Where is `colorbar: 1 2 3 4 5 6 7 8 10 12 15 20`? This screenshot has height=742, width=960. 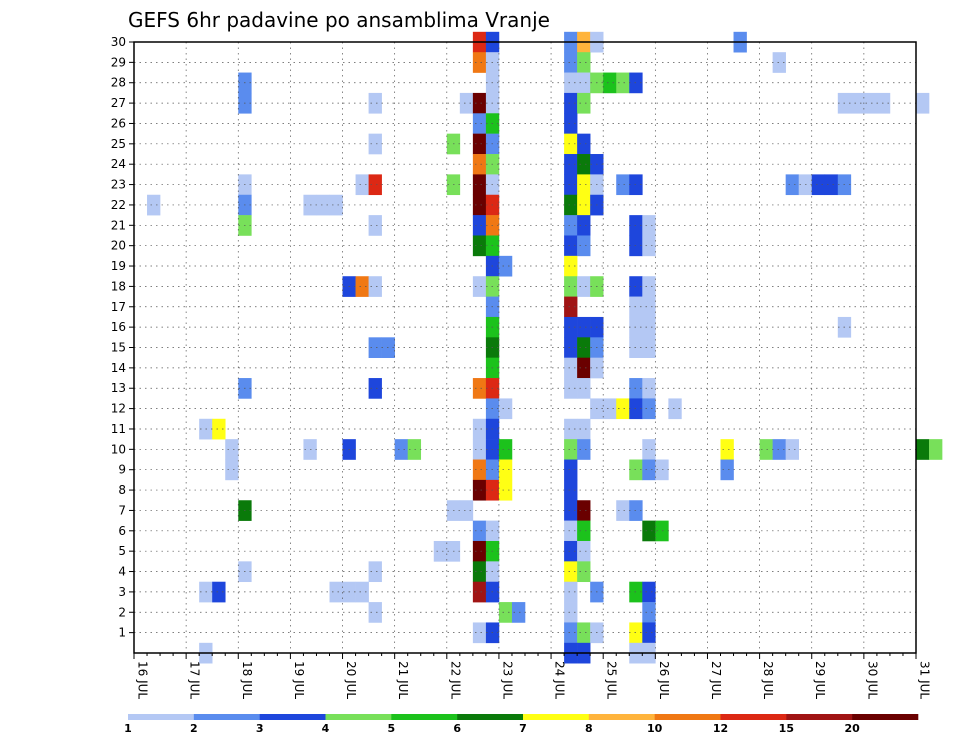 colorbar: 1 2 3 4 5 6 7 8 10 12 15 20 is located at coordinates (521, 724).